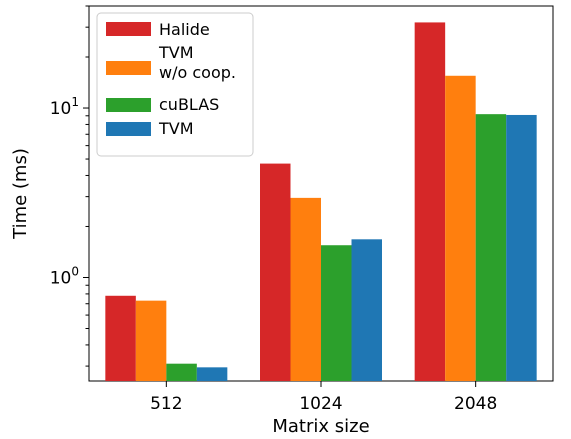  Describe the element at coordinates (20, 194) in the screenshot. I see `y-axis-label: Time (ms)` at that location.